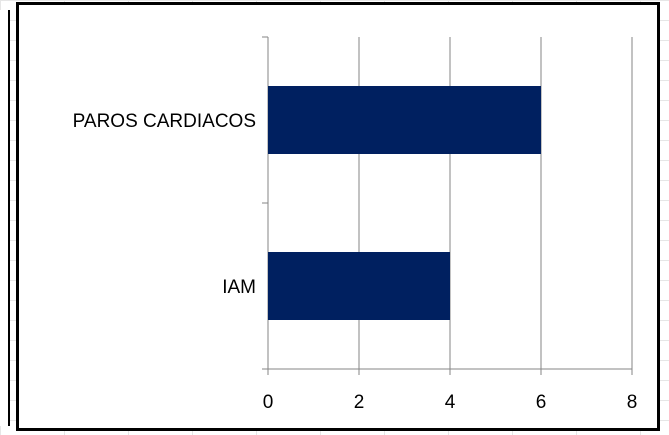 The height and width of the screenshot is (435, 669). What do you see at coordinates (239, 287) in the screenshot?
I see `category-label: IAM` at bounding box center [239, 287].